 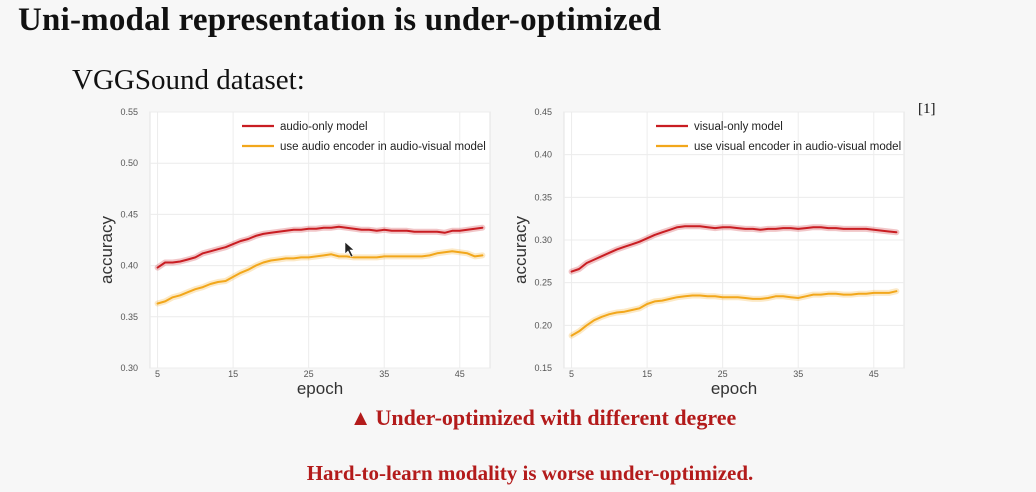 What do you see at coordinates (349, 249) in the screenshot?
I see `mouse-cursor-icon` at bounding box center [349, 249].